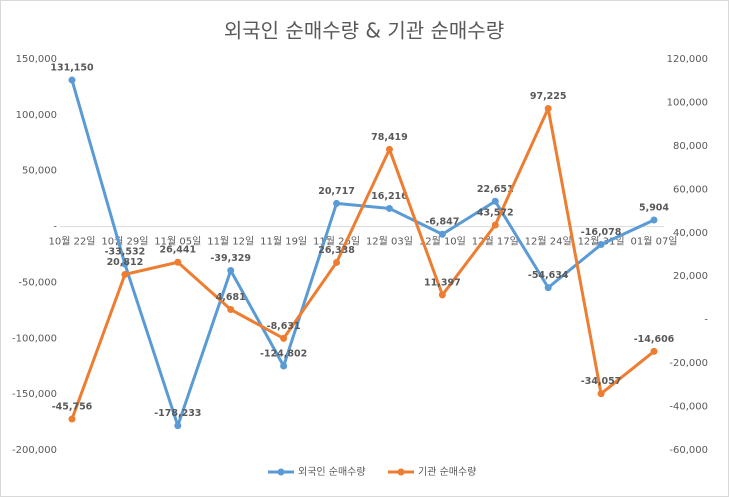  I want to click on y-tick-label: 50,000, so click(39, 171).